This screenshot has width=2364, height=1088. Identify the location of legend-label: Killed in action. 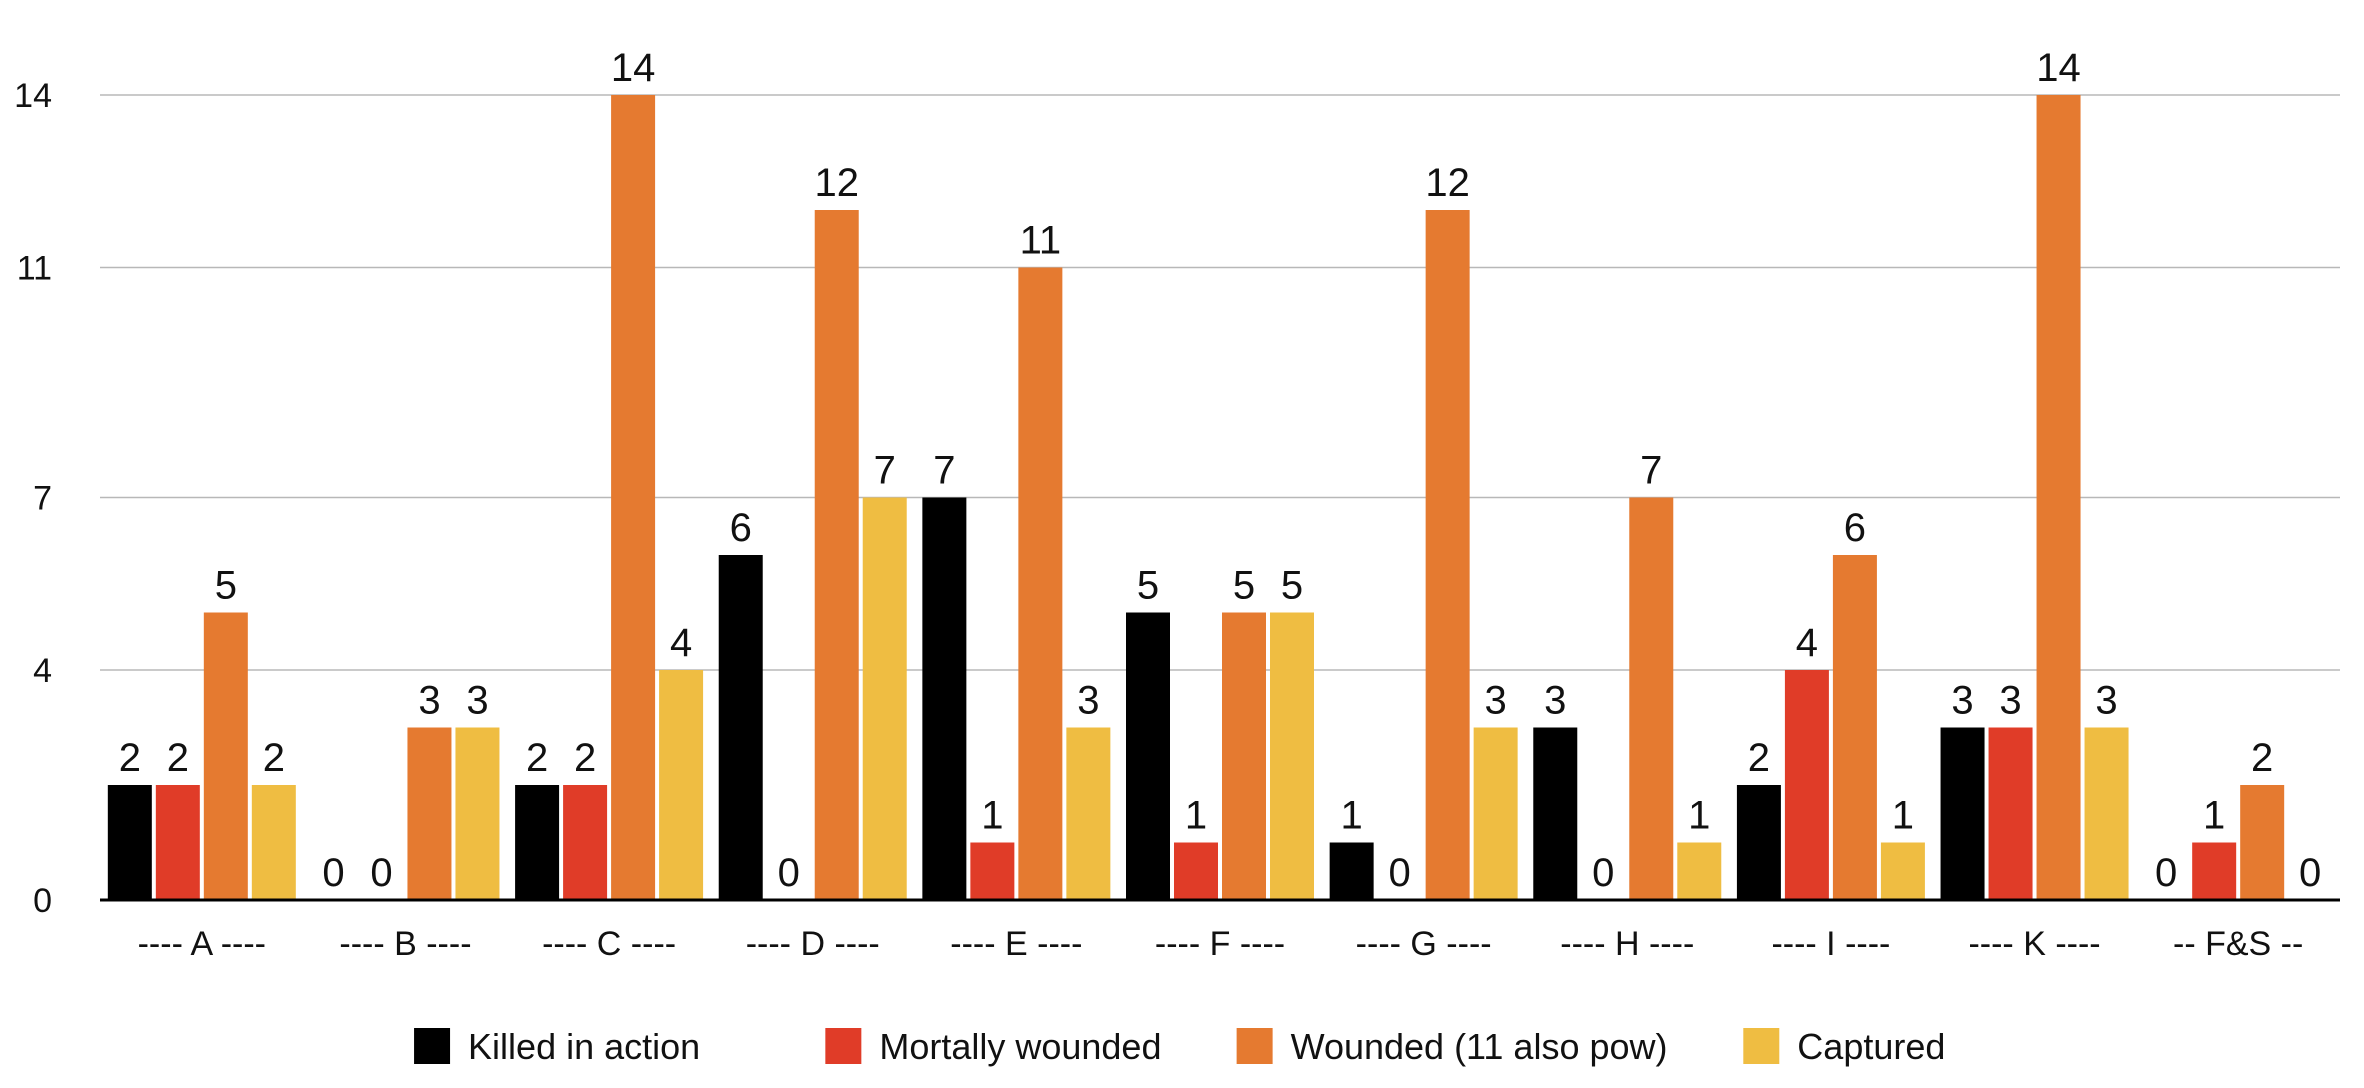
(584, 1046).